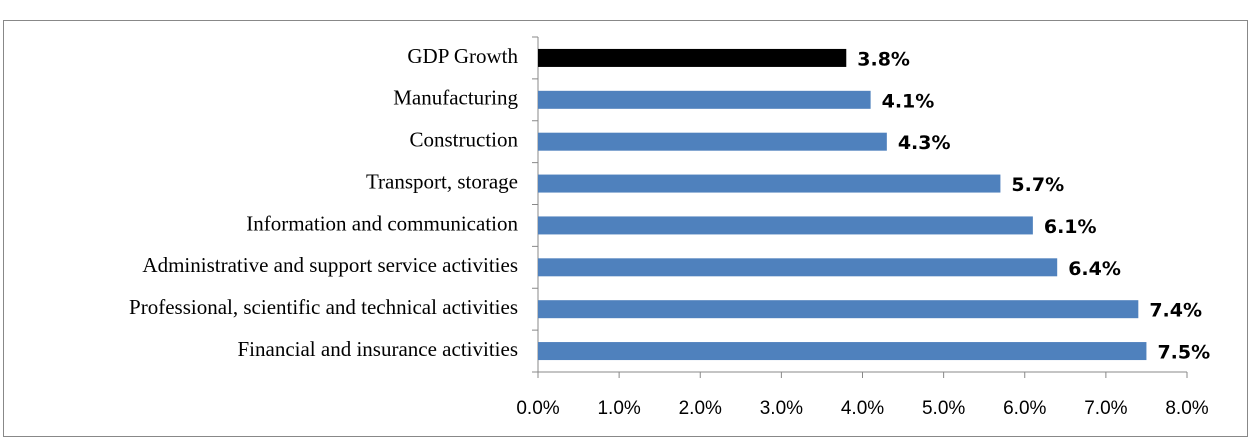  I want to click on value-label: 7.4%, so click(1175, 311).